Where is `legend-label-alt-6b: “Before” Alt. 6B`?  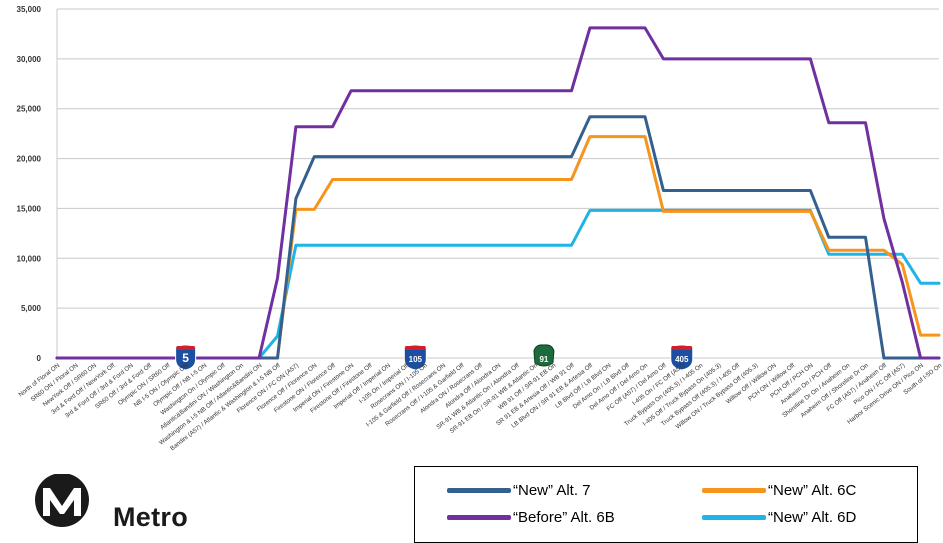
legend-label-alt-6b: “Before” Alt. 6B is located at coordinates (564, 517).